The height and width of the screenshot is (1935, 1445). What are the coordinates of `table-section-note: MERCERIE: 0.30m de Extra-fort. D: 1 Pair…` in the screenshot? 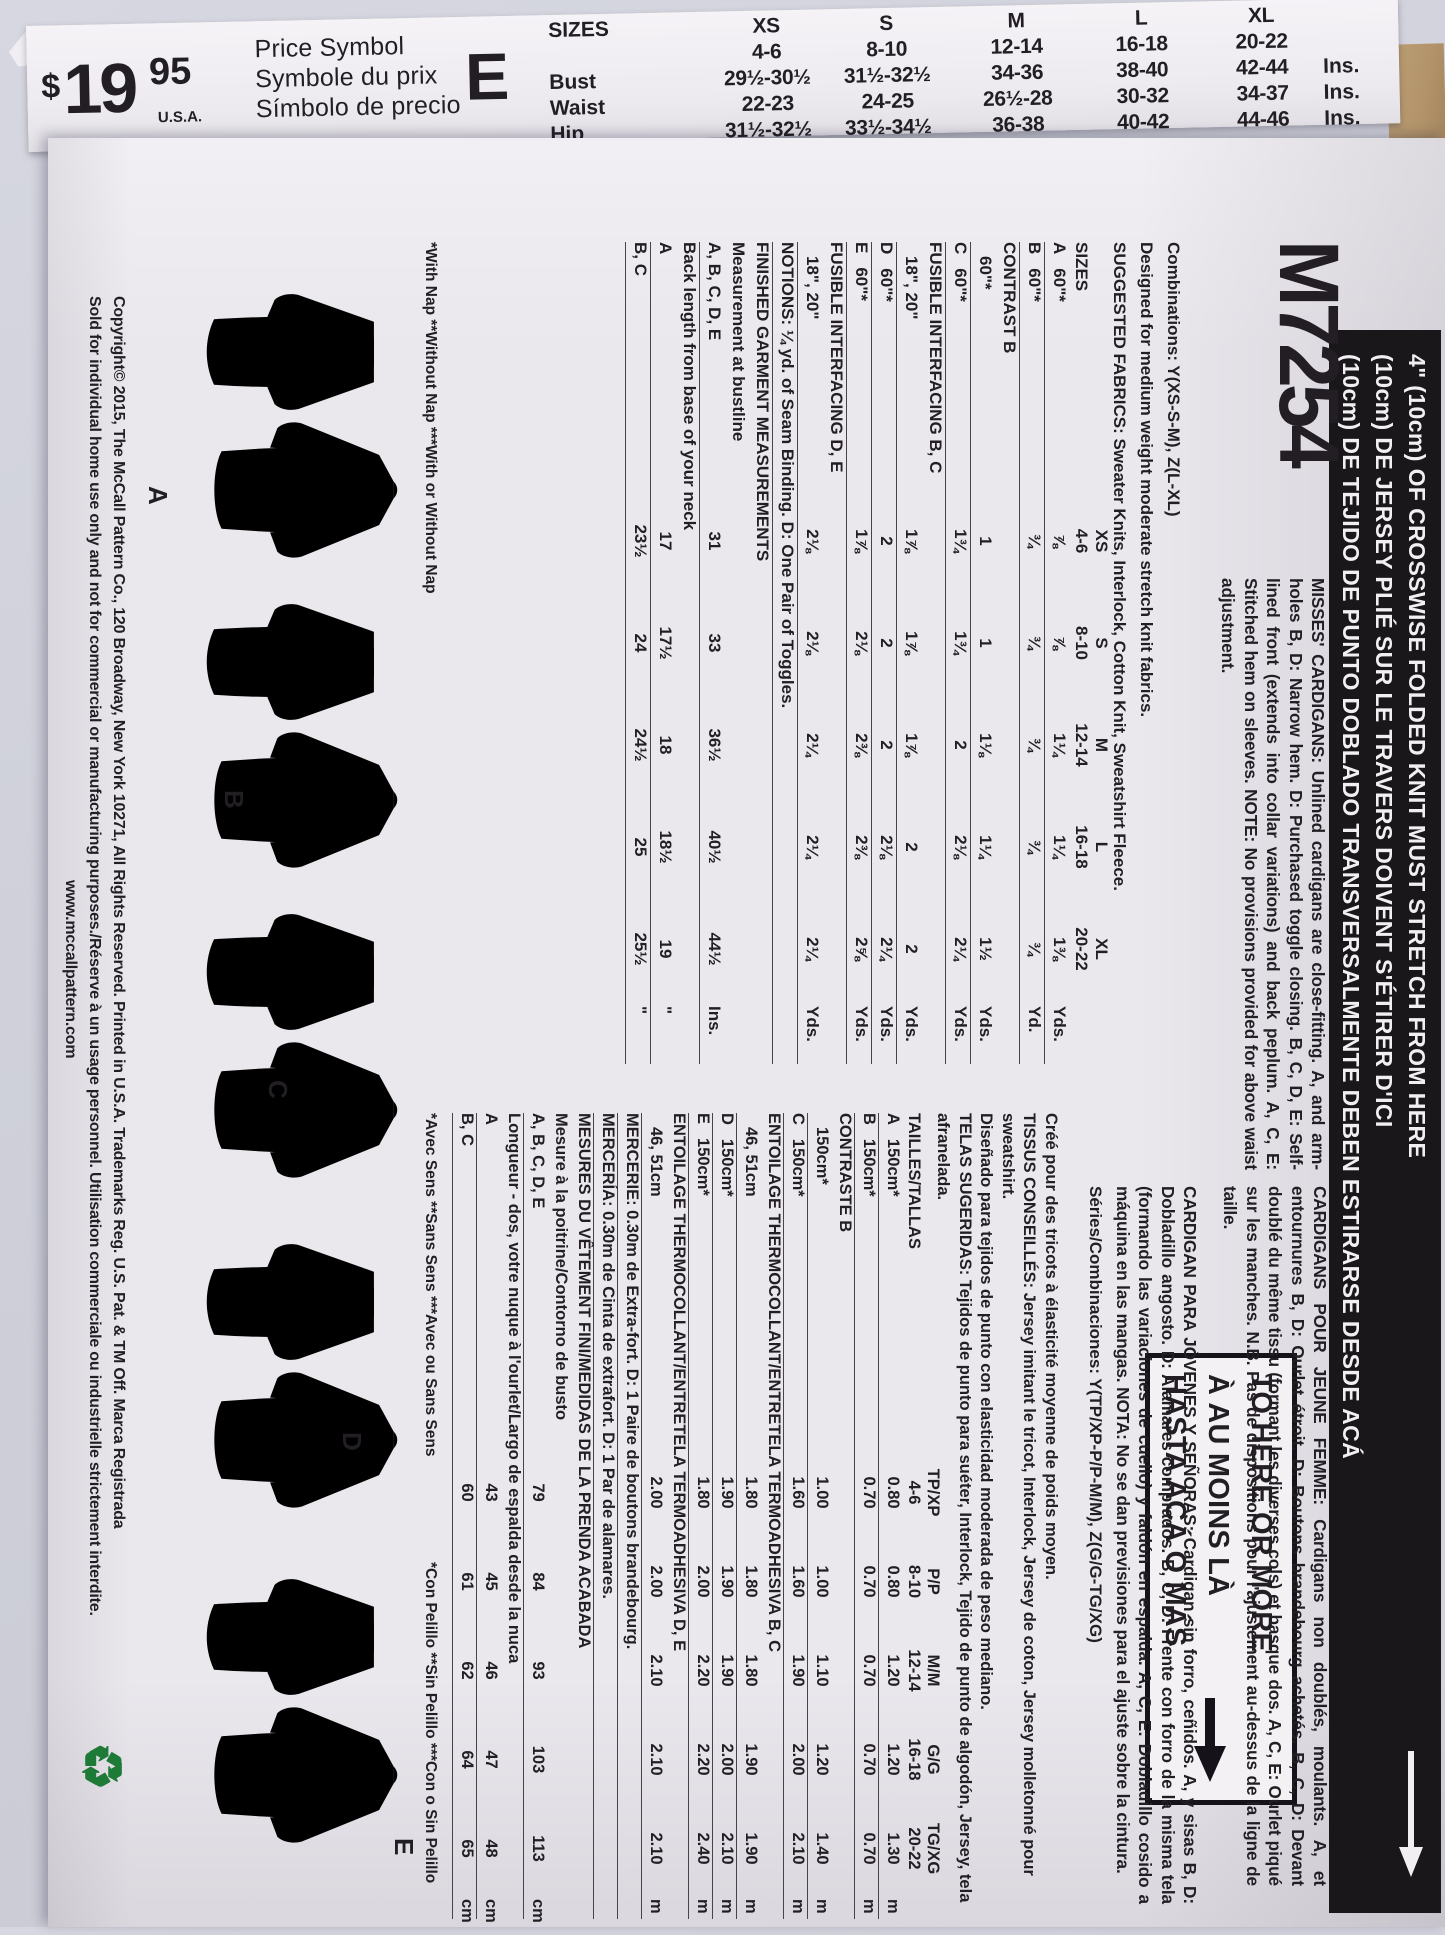 It's located at (629, 1516).